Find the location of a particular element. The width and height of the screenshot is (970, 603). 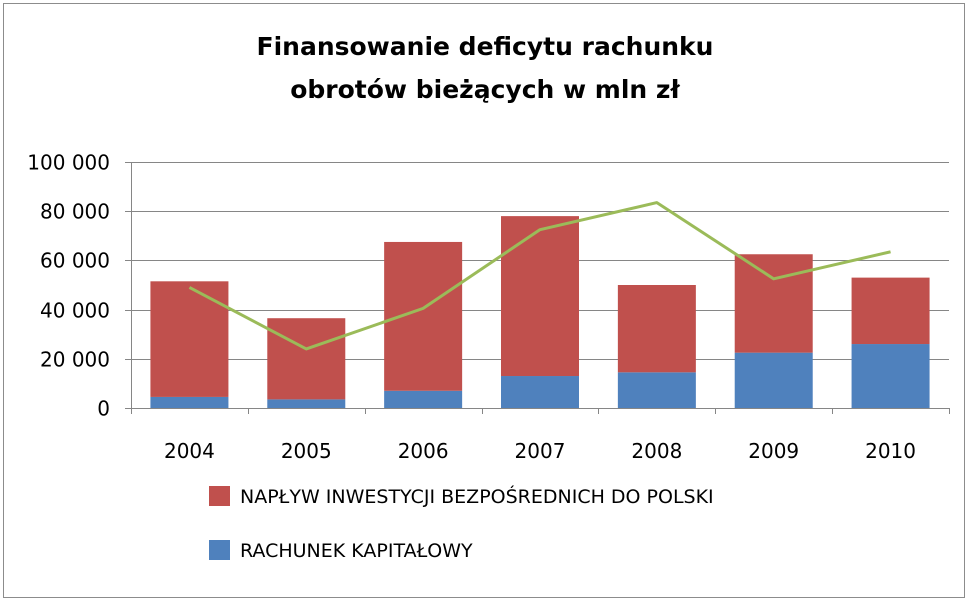

y-tick-label: 20 000 is located at coordinates (75, 360).